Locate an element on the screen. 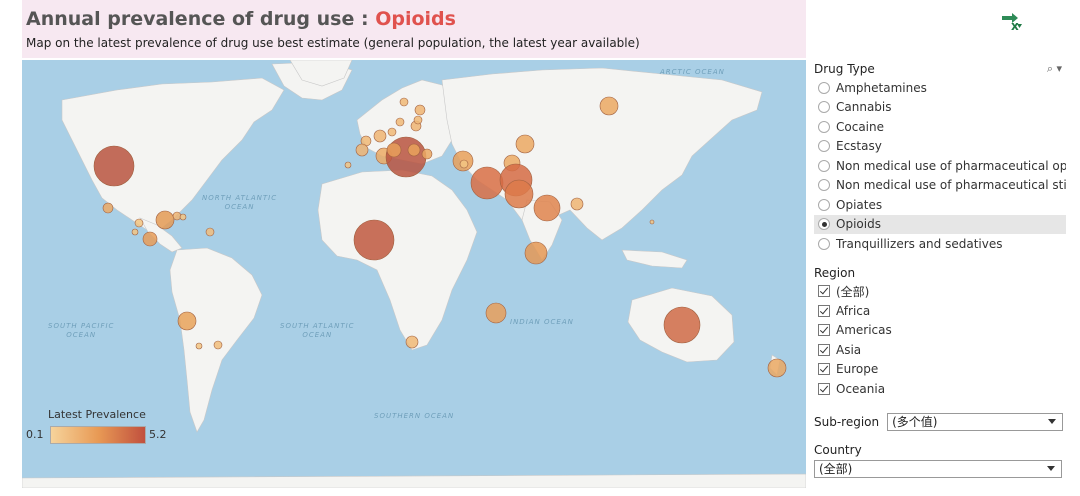  south-pacific-label: SOUTH PACIFIC OCEAN is located at coordinates (81, 330).